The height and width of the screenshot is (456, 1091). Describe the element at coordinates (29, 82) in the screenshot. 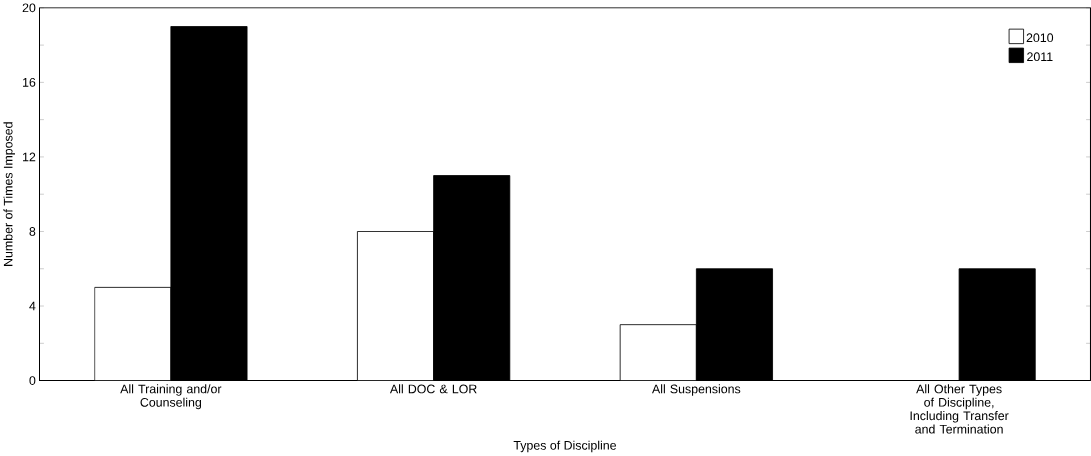

I see `y-tick-label: 16` at that location.